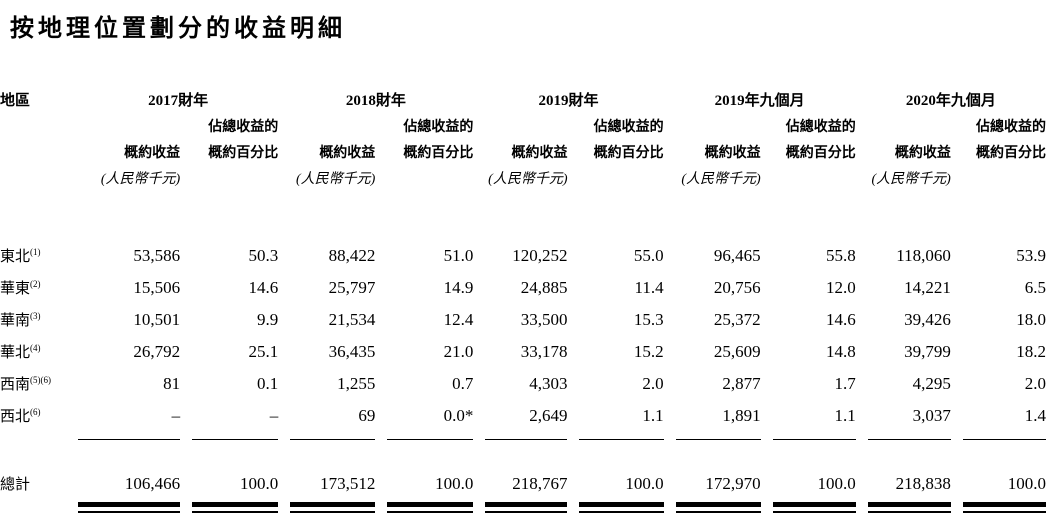 This screenshot has width=1064, height=530. I want to click on percent-cell: 14.6, so click(263, 287).